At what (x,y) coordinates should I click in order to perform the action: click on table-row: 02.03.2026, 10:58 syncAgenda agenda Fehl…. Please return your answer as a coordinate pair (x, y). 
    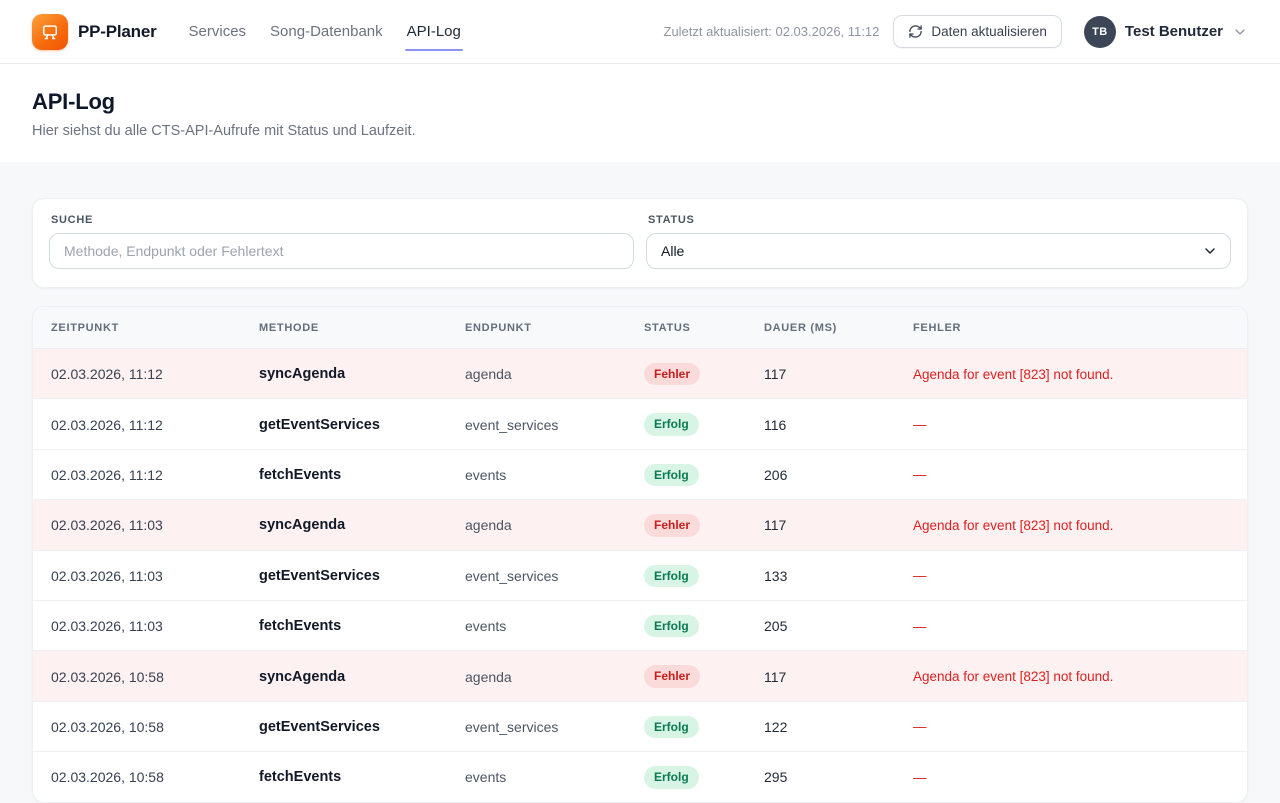
    Looking at the image, I should click on (640, 676).